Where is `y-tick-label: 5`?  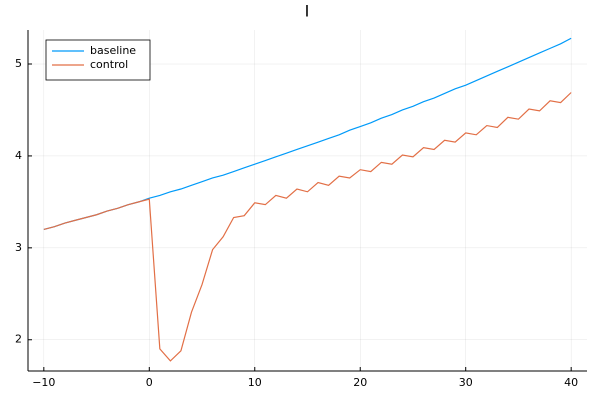
y-tick-label: 5 is located at coordinates (18, 63).